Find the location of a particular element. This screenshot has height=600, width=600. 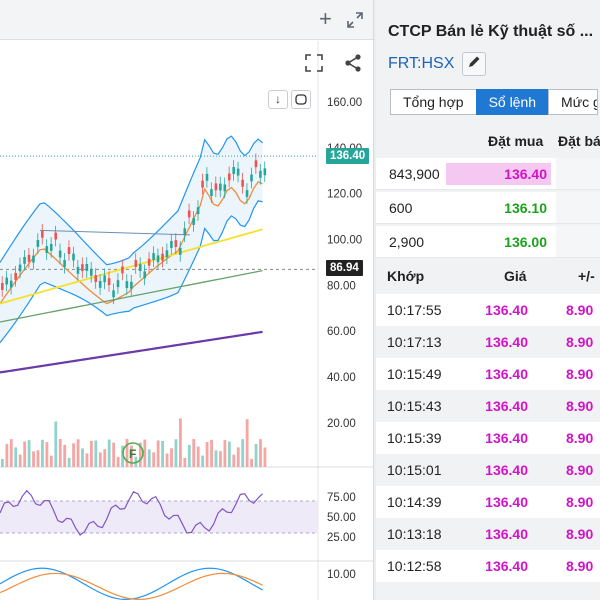

trades-header: Khớp Giá +/- is located at coordinates (488, 276).